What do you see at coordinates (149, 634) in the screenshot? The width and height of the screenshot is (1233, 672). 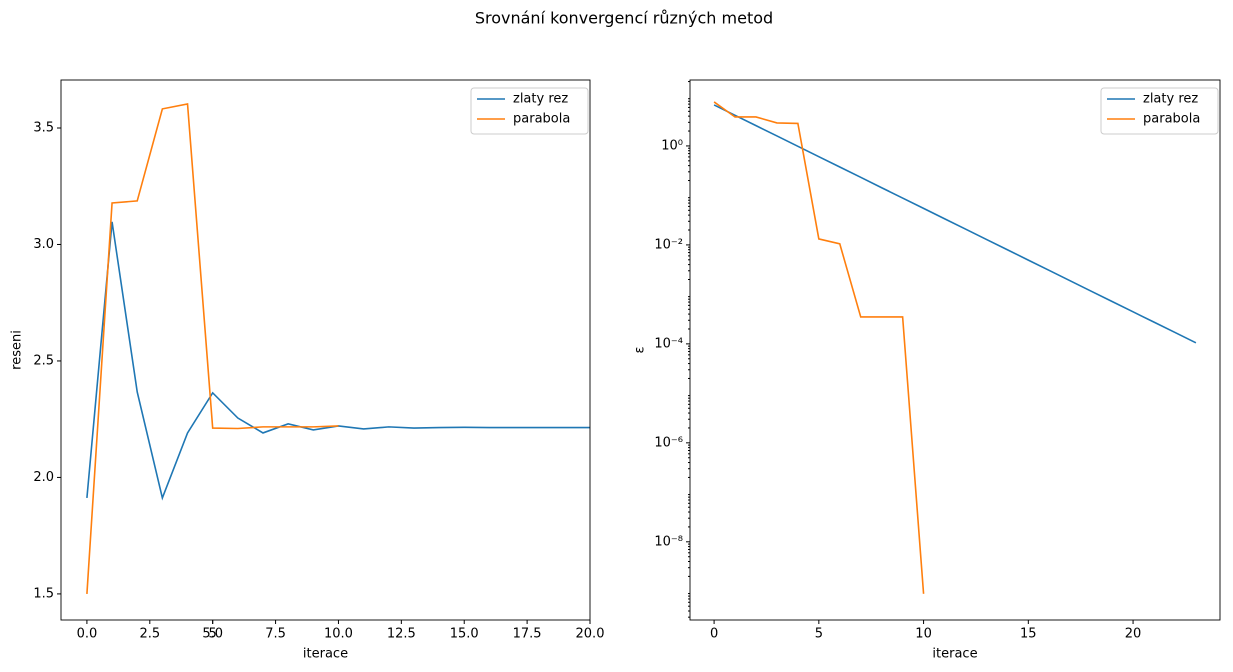 I see `x-tick-label: 2.5` at bounding box center [149, 634].